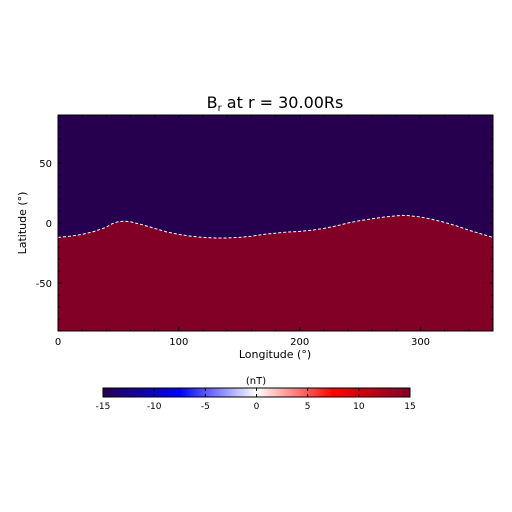 The image size is (512, 512). I want to click on neutral-line, so click(275, 226).